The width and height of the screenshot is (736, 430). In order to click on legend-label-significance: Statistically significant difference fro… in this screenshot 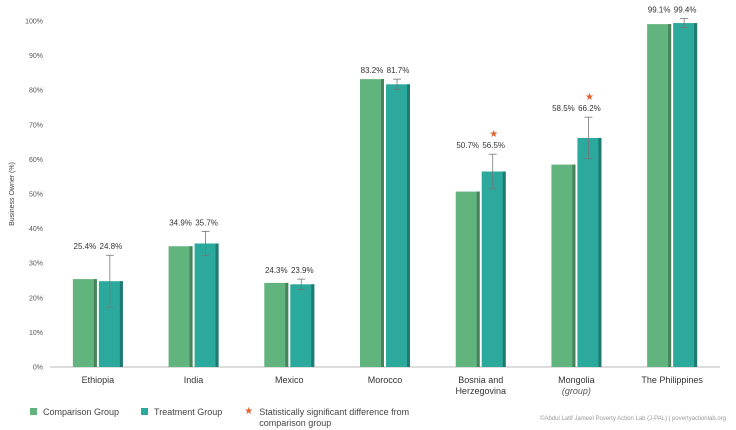, I will do `click(334, 417)`.